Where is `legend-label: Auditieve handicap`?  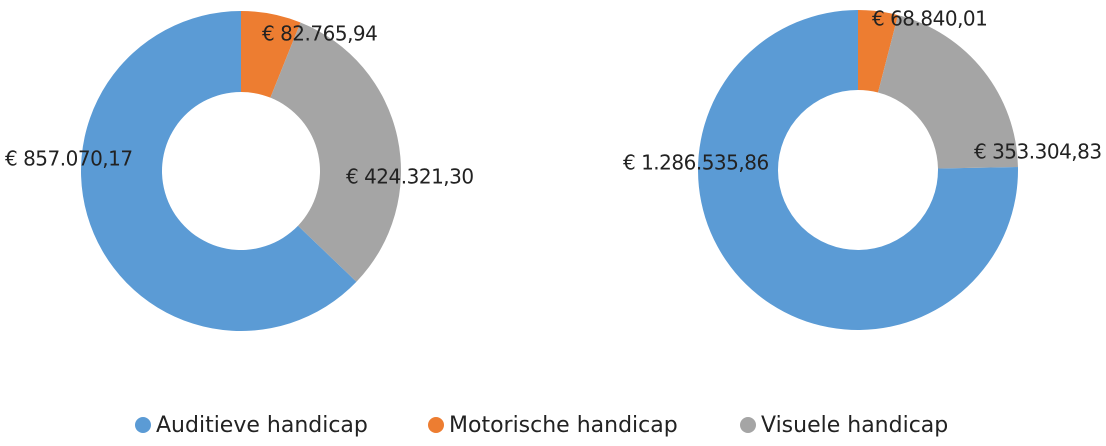
legend-label: Auditieve handicap is located at coordinates (262, 425).